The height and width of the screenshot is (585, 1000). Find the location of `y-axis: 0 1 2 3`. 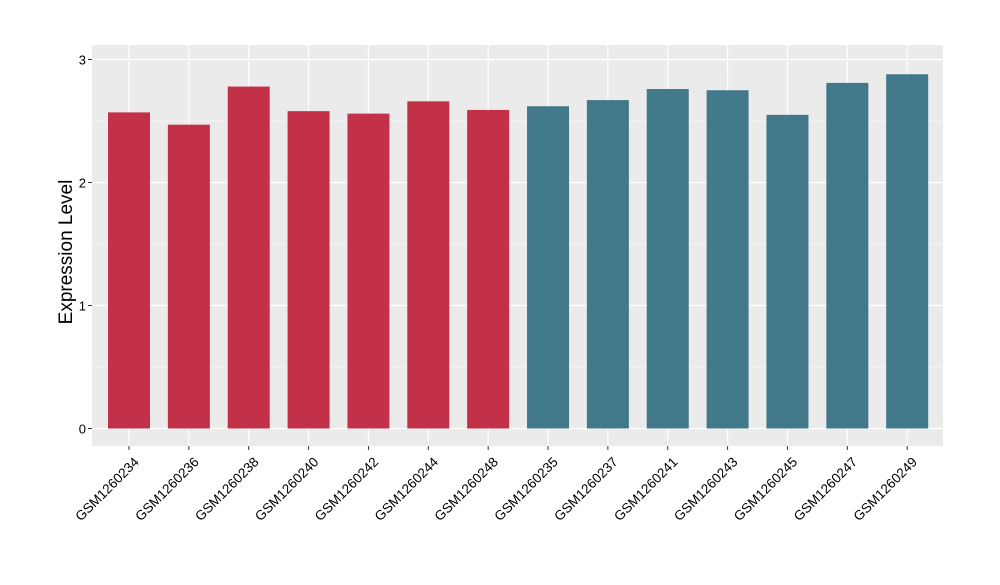

y-axis: 0 1 2 3 is located at coordinates (85, 245).